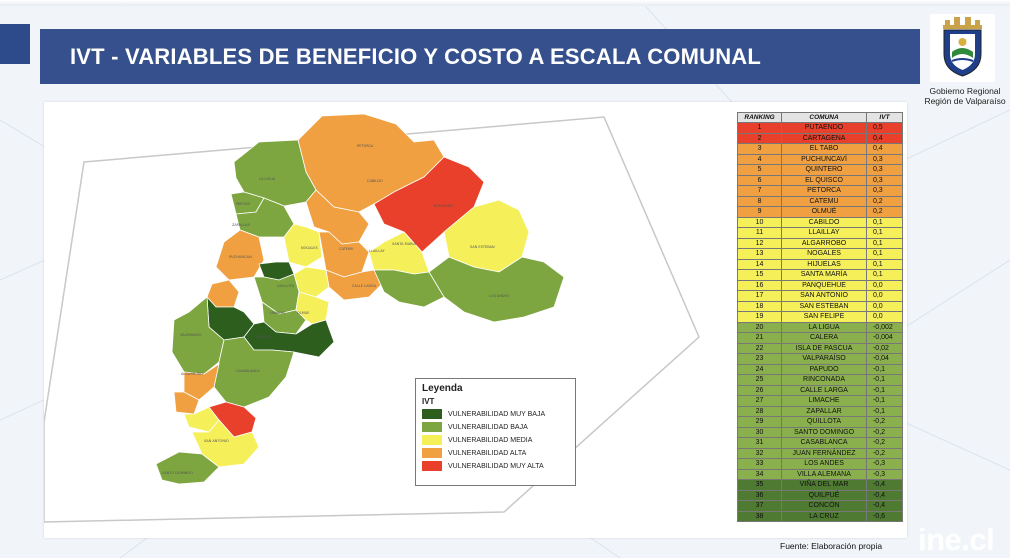  Describe the element at coordinates (377, 251) in the screenshot. I see `svg-text: LLAILLAY` at that location.